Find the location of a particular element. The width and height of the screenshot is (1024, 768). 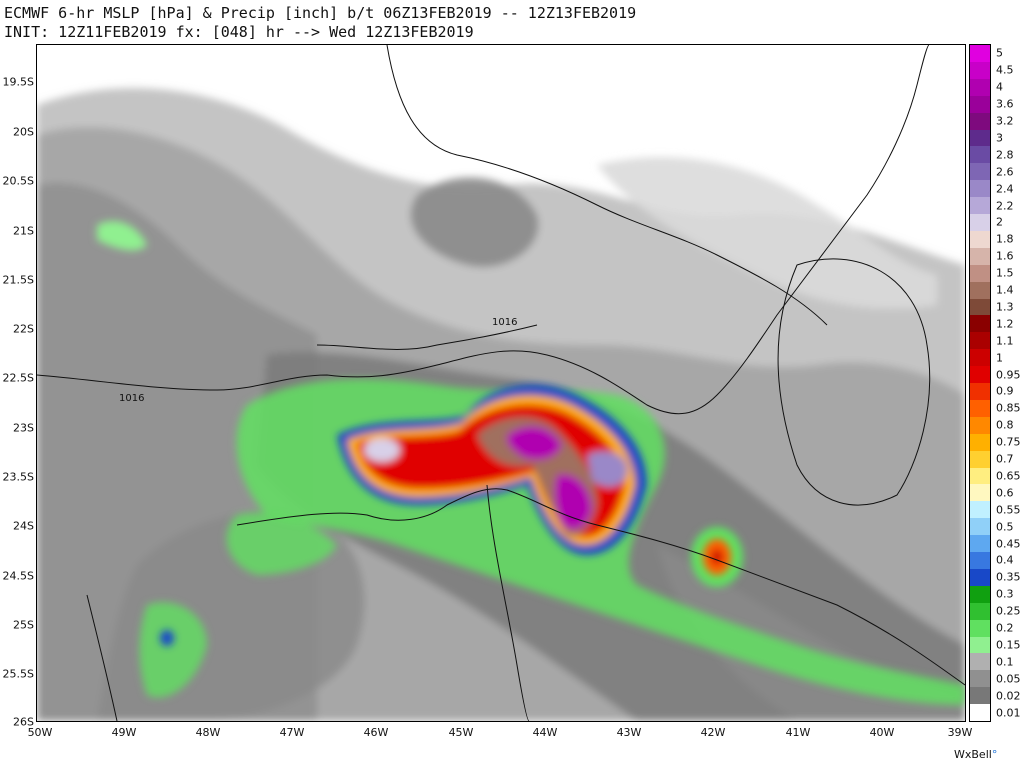

legend-label: 0.3 is located at coordinates (1005, 594).